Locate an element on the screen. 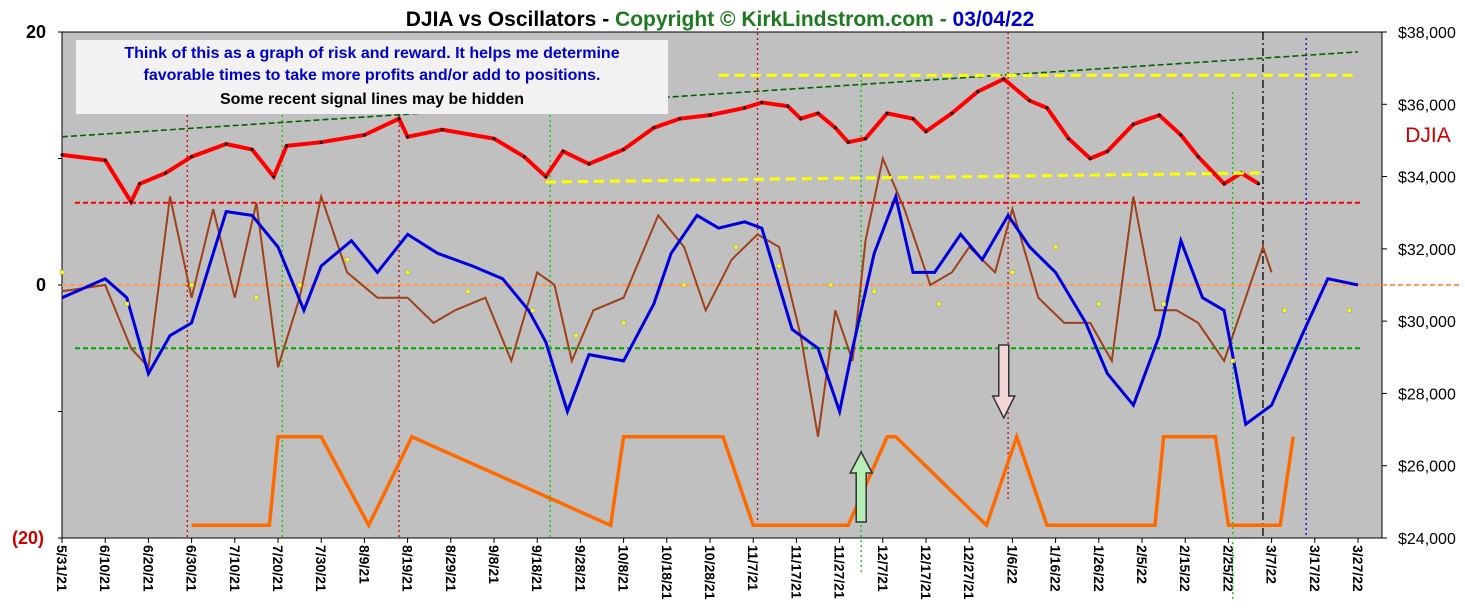 Image resolution: width=1465 pixels, height=611 pixels. note-line-3: Some recent signal lines may be hidden is located at coordinates (372, 99).